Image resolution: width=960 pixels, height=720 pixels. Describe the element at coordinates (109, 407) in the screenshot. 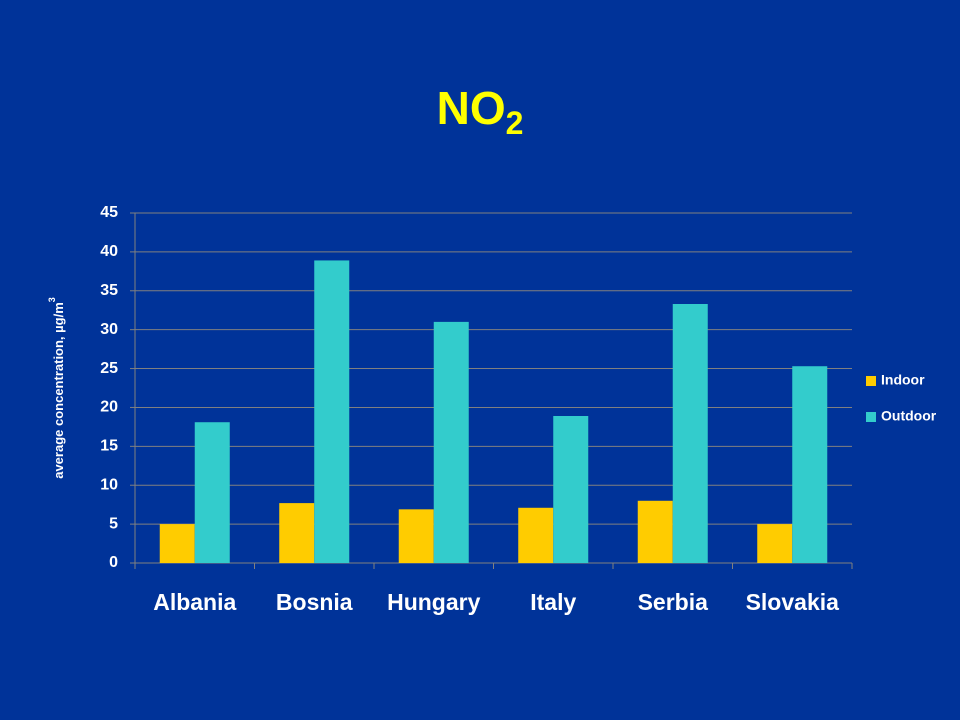

I see `y-tick-label: 20` at that location.